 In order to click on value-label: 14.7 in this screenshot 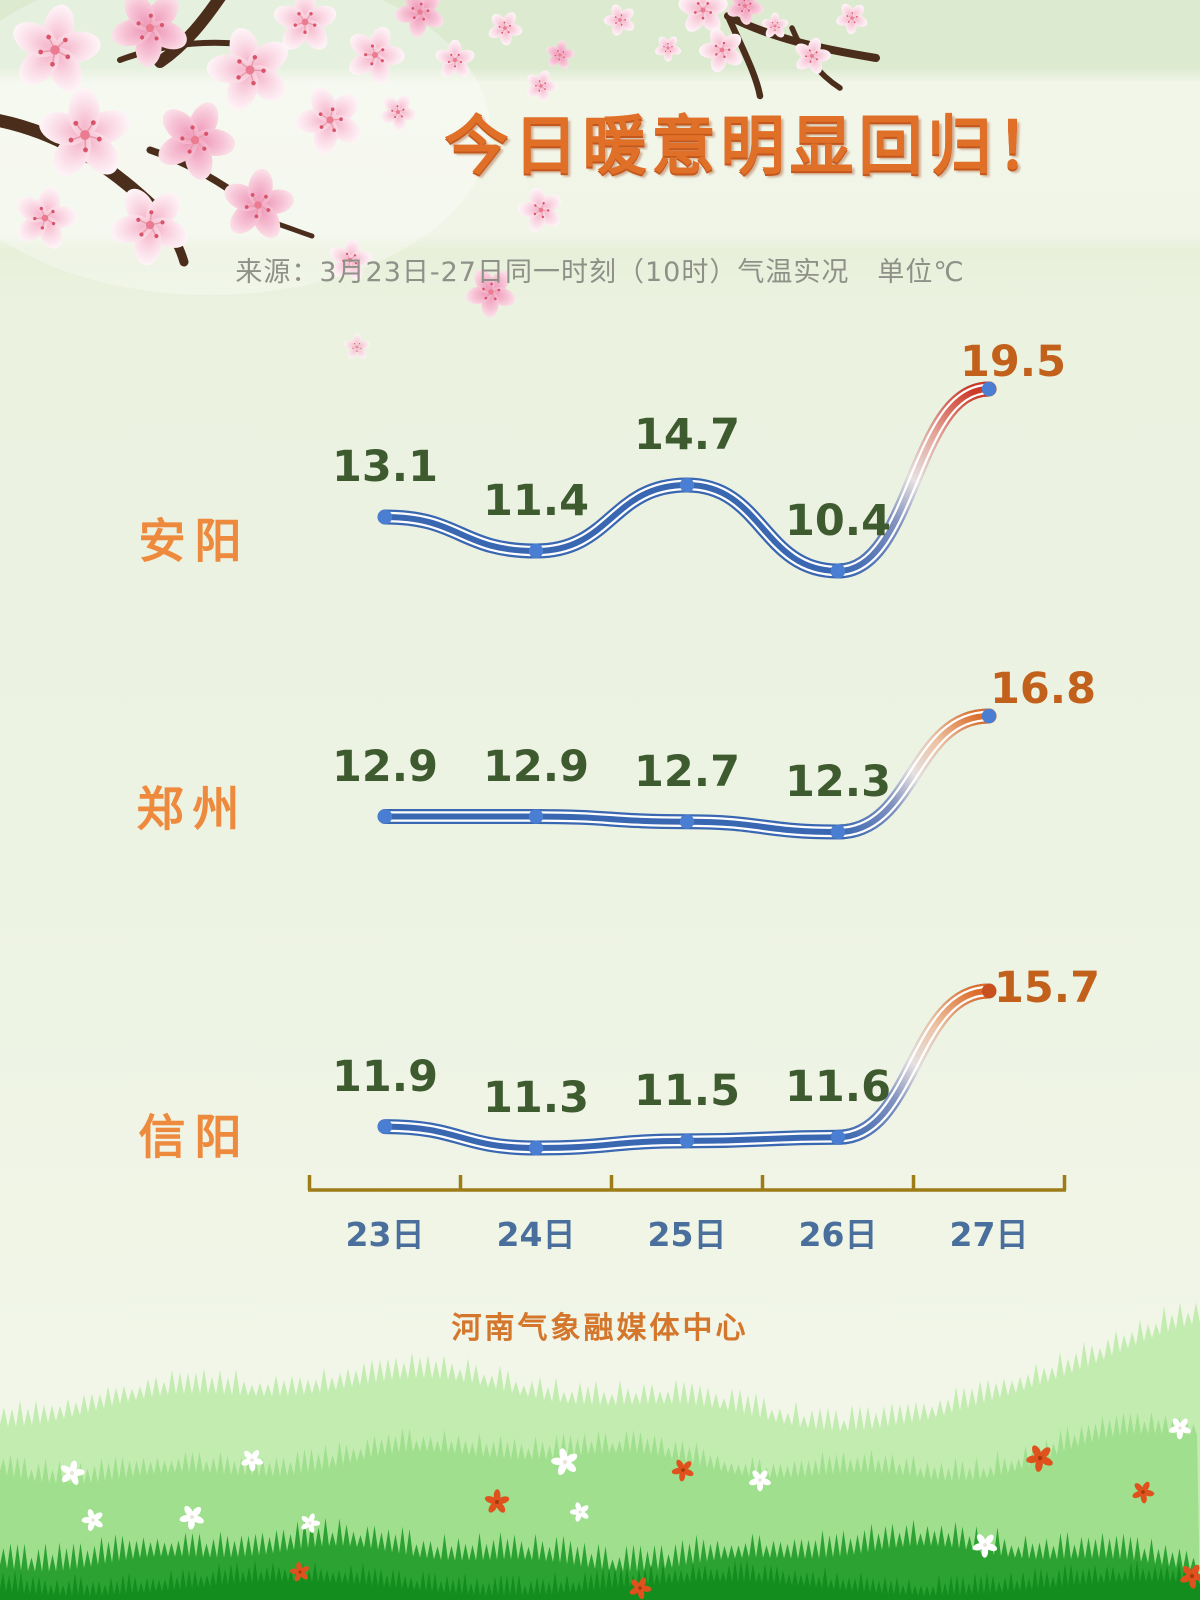, I will do `click(687, 435)`.